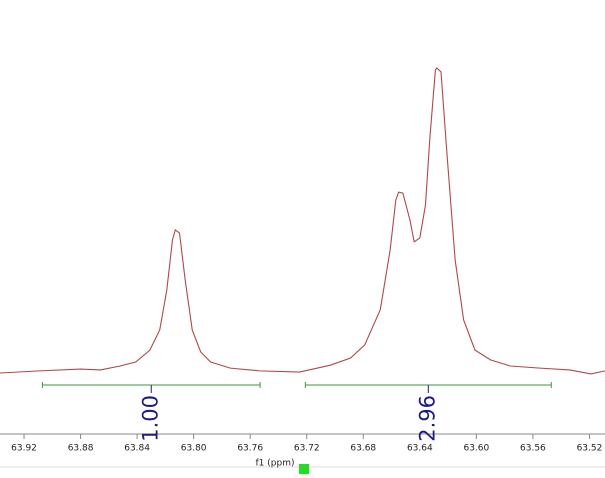 This screenshot has height=478, width=605. What do you see at coordinates (250, 449) in the screenshot?
I see `x-tick-label: 63.76` at bounding box center [250, 449].